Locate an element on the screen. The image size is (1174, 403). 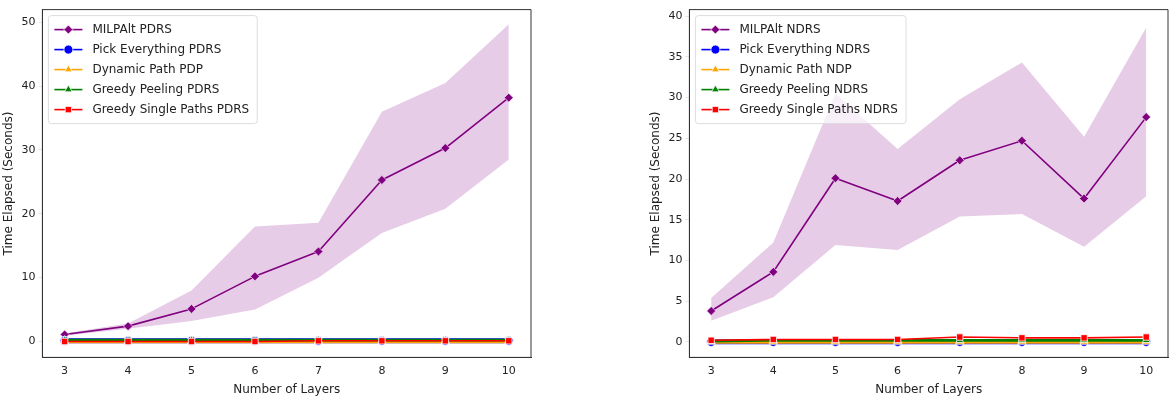
y-tick-label: 5 is located at coordinates (679, 301).